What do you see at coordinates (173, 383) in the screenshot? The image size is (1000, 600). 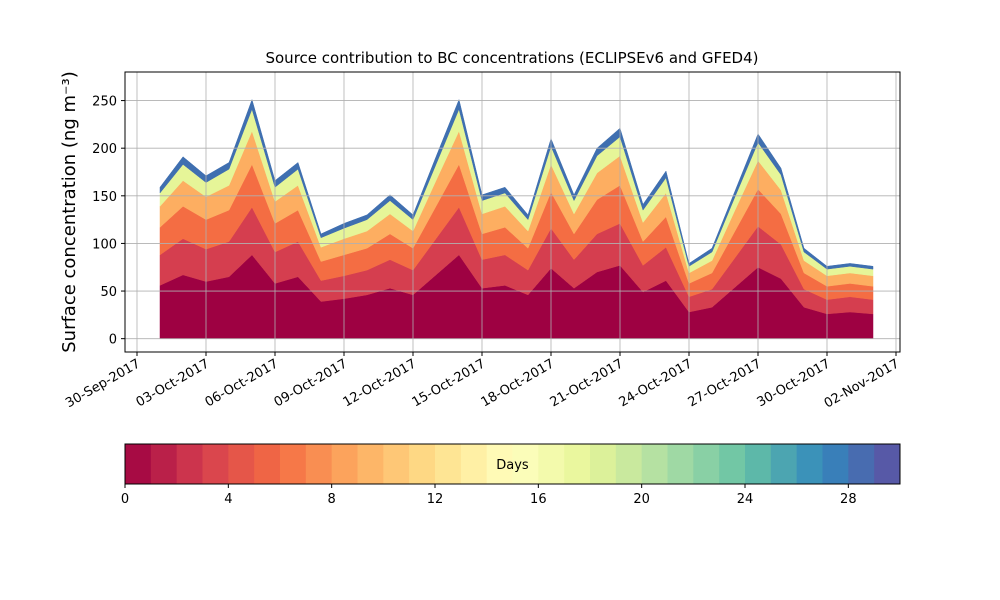 I see `x-tick-label: 03-Oct-2017` at bounding box center [173, 383].